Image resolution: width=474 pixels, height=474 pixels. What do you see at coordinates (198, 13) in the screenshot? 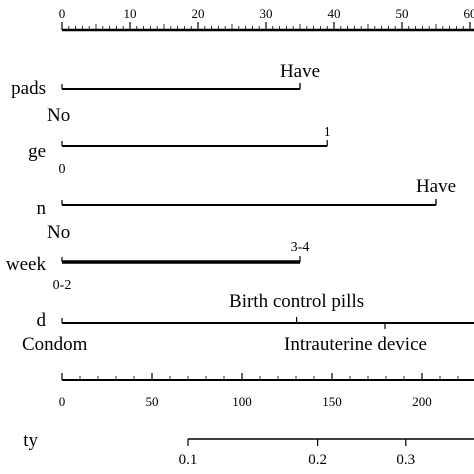
I see `points-axis-tick-label: 20` at bounding box center [198, 13].